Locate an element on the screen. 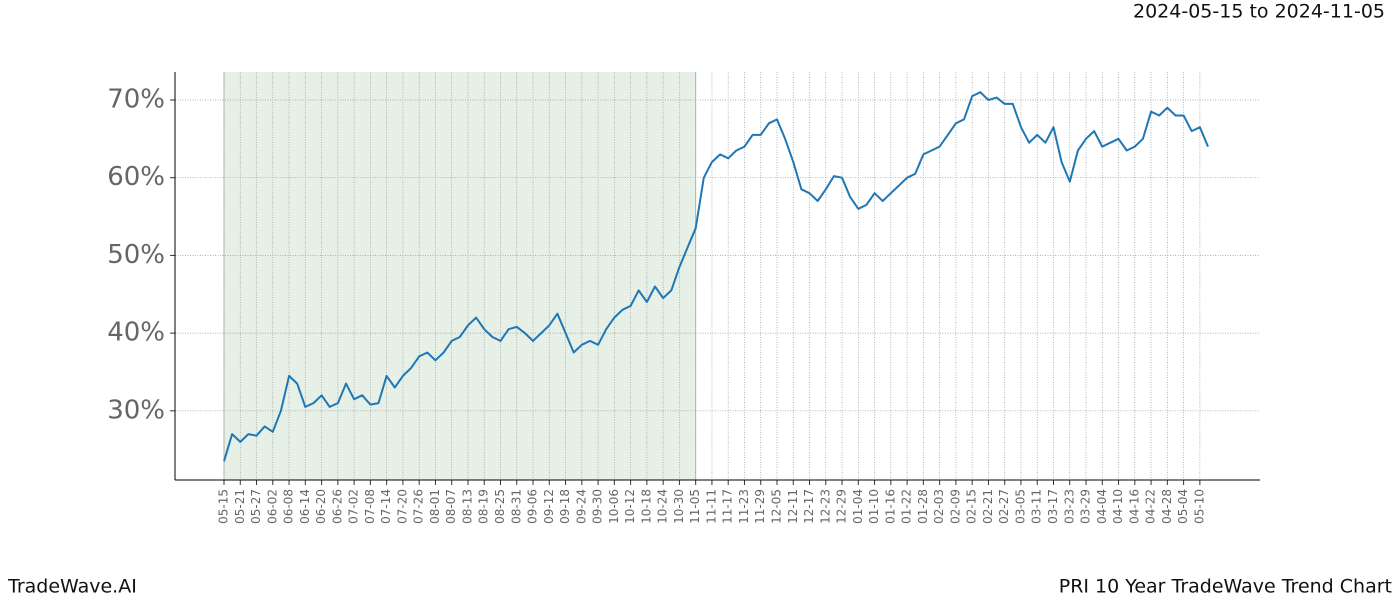 Image resolution: width=1400 pixels, height=604 pixels. x-tick-label: 02-15 is located at coordinates (972, 506).